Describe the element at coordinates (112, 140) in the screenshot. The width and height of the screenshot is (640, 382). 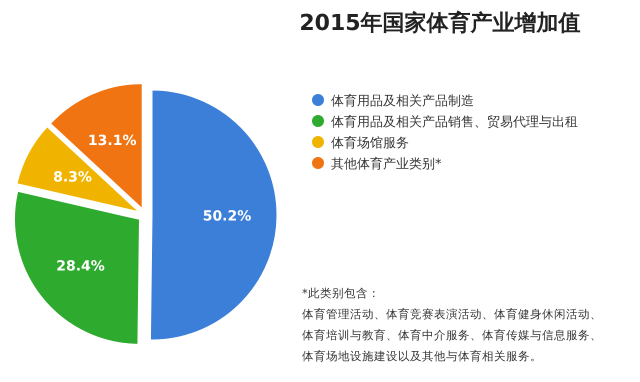
I see `data-label: 13.1%` at that location.